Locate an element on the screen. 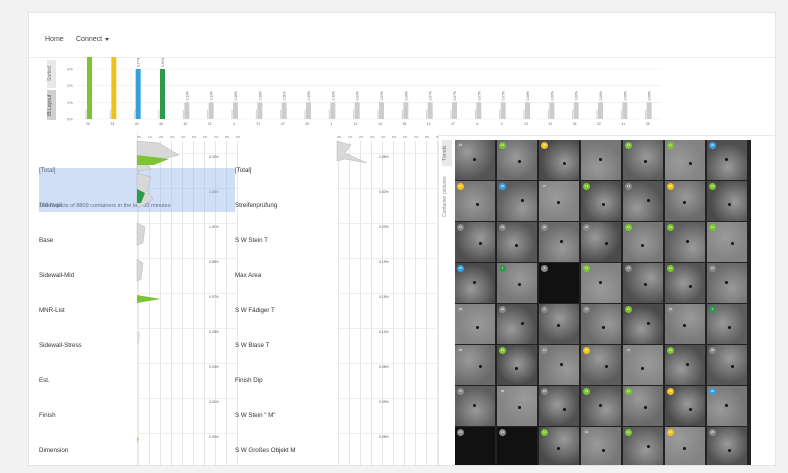 This screenshot has height=473, width=788. midlist-item: Streifenprüfung is located at coordinates (256, 205).